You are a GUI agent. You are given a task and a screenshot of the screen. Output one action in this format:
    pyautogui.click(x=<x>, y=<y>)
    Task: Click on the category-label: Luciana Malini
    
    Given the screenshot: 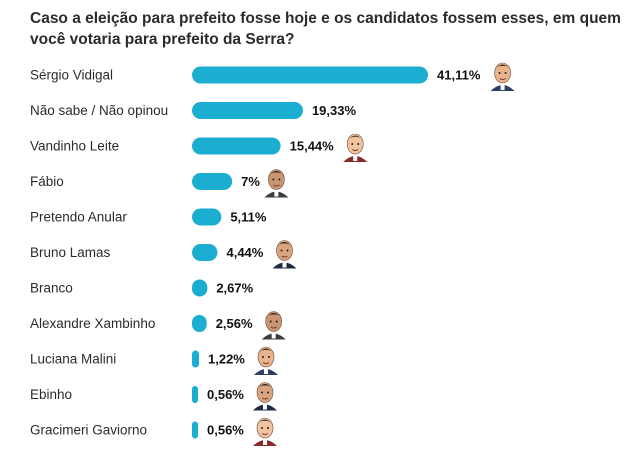 What is the action you would take?
    pyautogui.click(x=73, y=359)
    